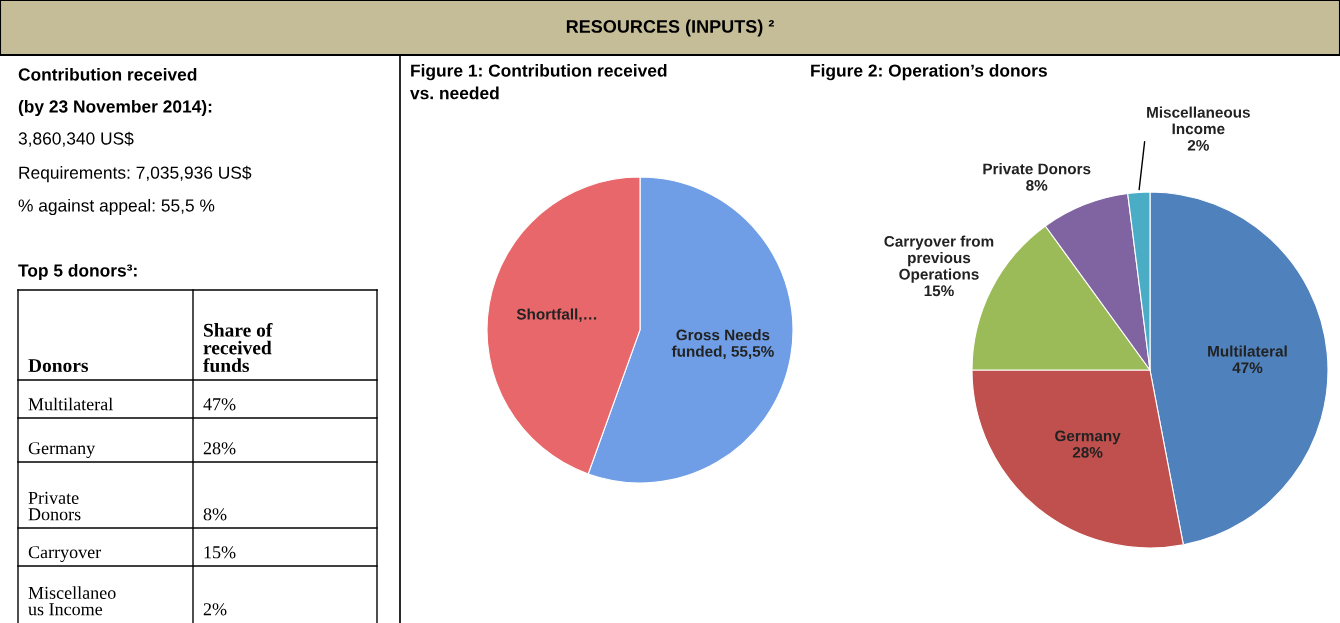  What do you see at coordinates (116, 207) in the screenshot?
I see `text: % against appeal: 55,5 %` at bounding box center [116, 207].